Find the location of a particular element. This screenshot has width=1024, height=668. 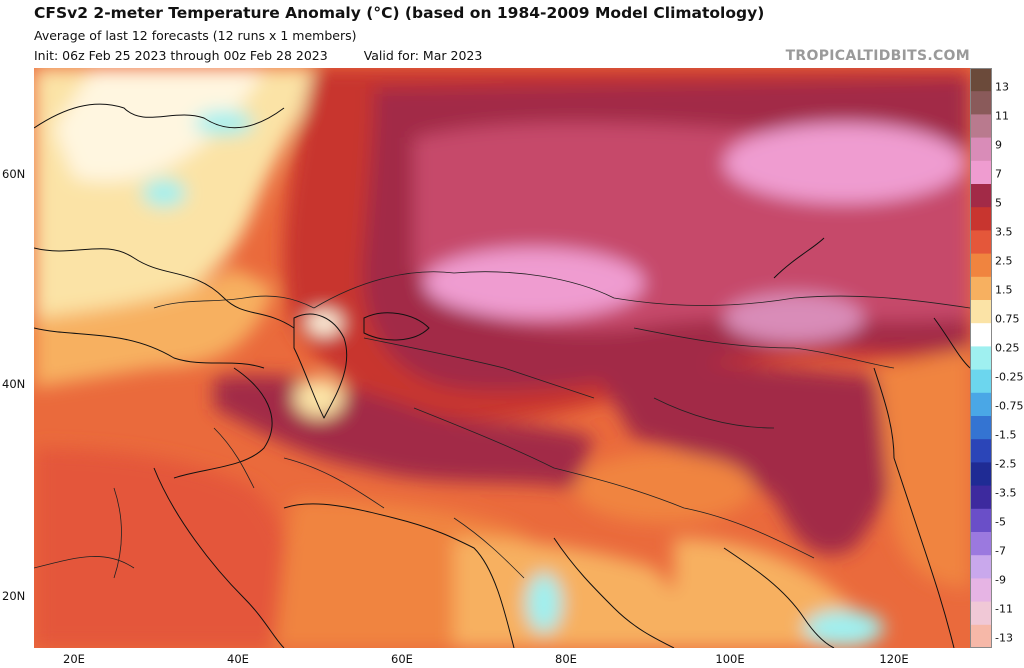

lon-label-100e: 100E is located at coordinates (730, 659).